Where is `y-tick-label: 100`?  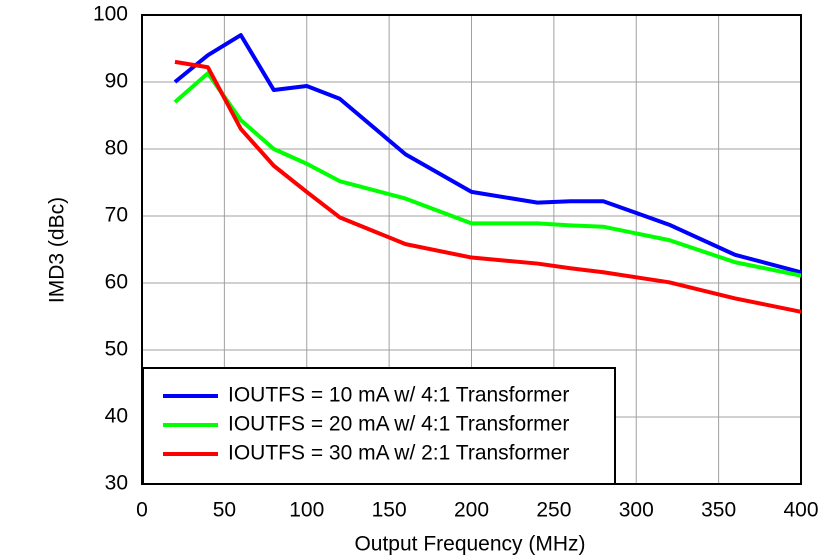
y-tick-label: 100 is located at coordinates (110, 14).